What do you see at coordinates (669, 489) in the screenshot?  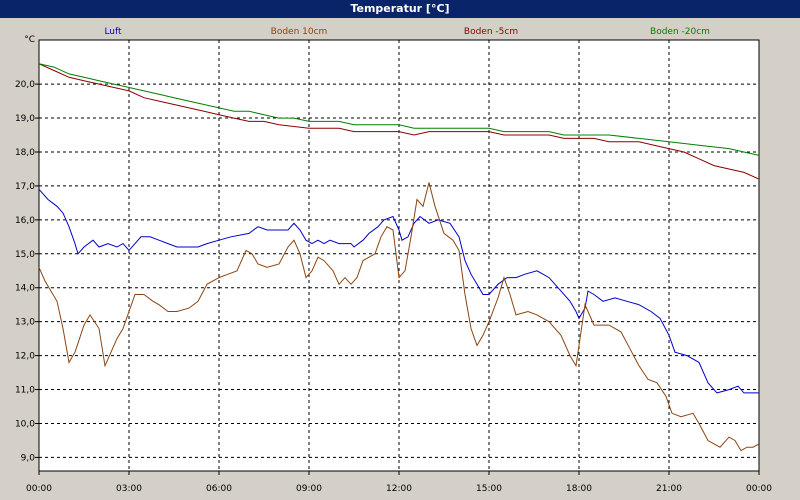 I see `x-tick-time-label: 21:00` at bounding box center [669, 489].